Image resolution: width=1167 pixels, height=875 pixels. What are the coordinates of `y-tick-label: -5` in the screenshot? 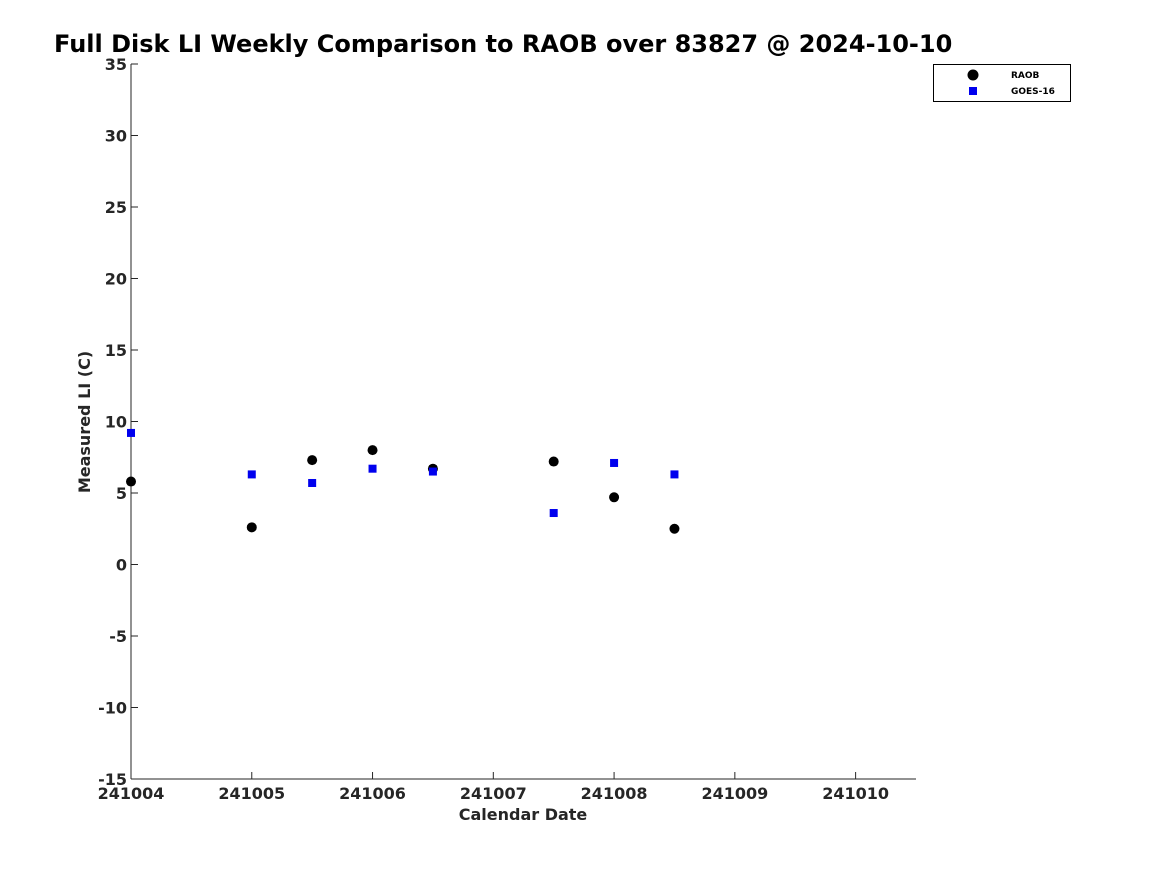 It's located at (118, 636).